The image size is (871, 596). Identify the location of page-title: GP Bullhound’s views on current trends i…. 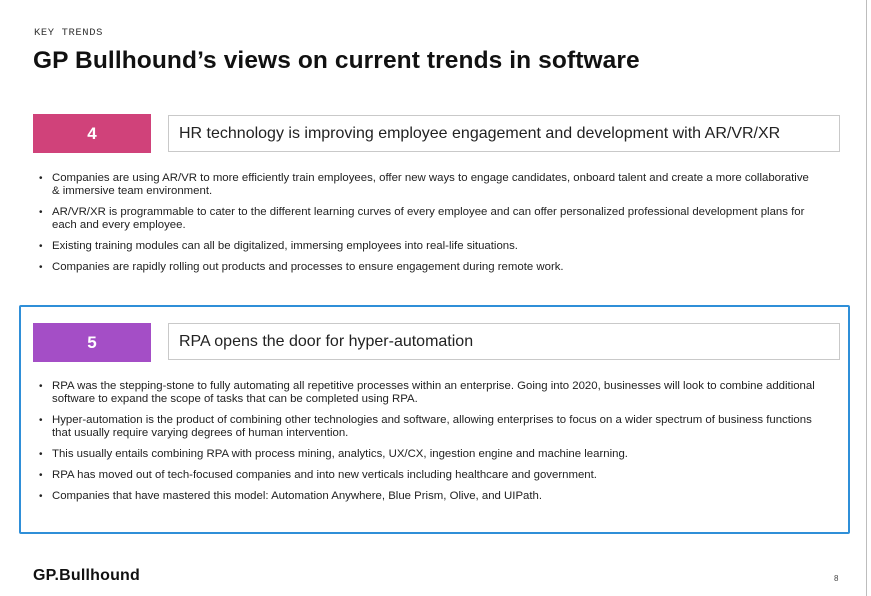
(336, 60).